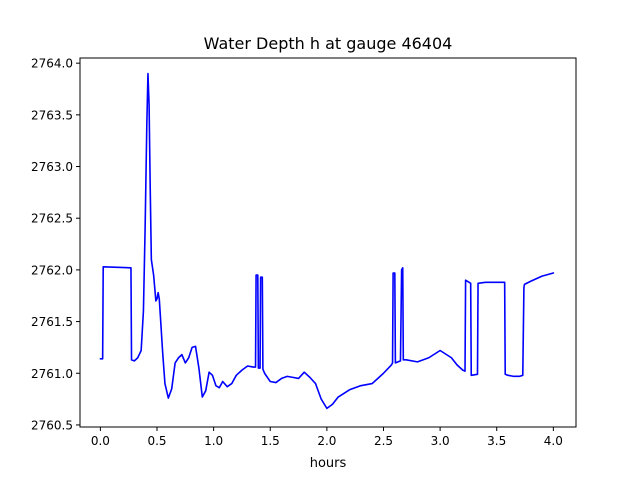 Image resolution: width=640 pixels, height=480 pixels. What do you see at coordinates (496, 441) in the screenshot?
I see `x-tick-label: 3.5` at bounding box center [496, 441].